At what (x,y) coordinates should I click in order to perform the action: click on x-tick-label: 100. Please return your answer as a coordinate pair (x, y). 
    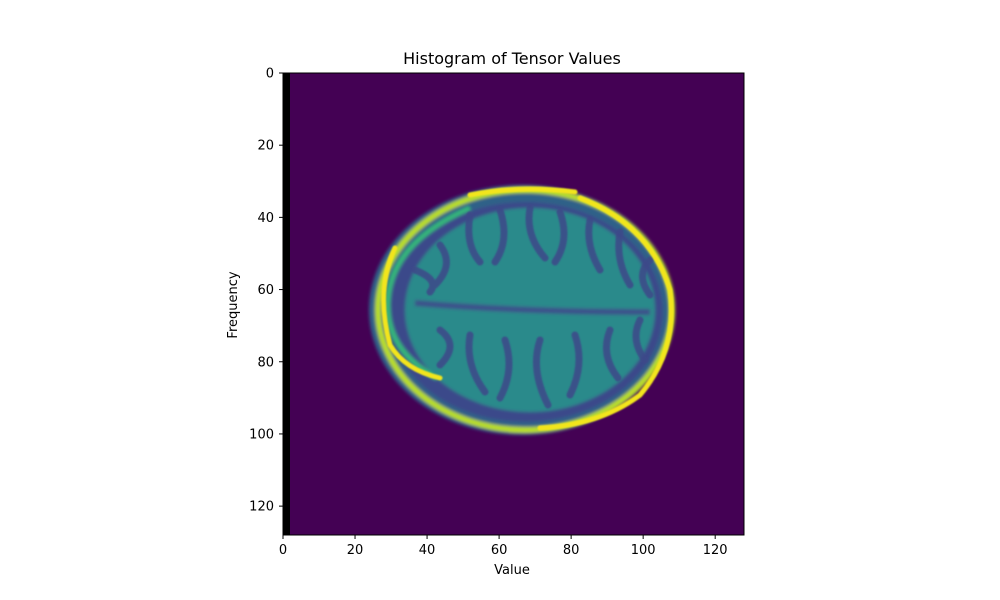
    Looking at the image, I should click on (643, 550).